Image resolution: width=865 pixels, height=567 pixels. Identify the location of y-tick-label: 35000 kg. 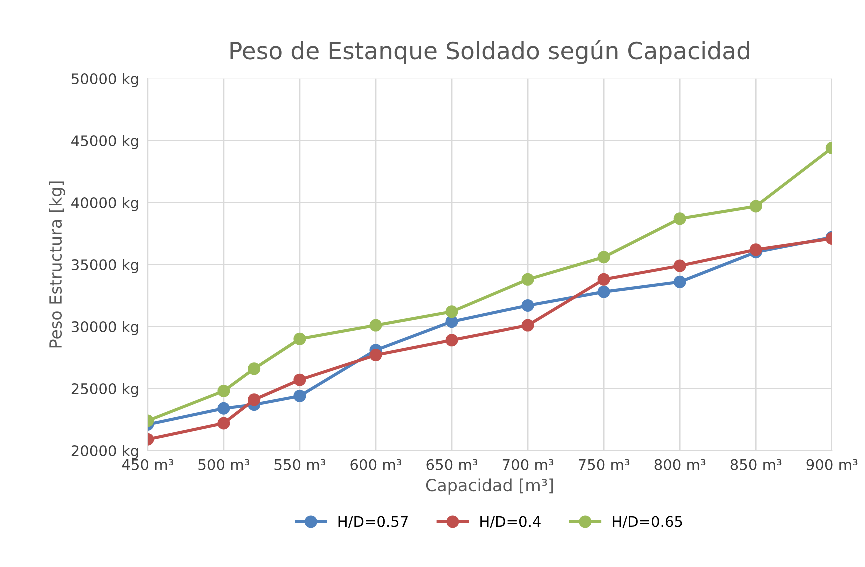
(105, 266).